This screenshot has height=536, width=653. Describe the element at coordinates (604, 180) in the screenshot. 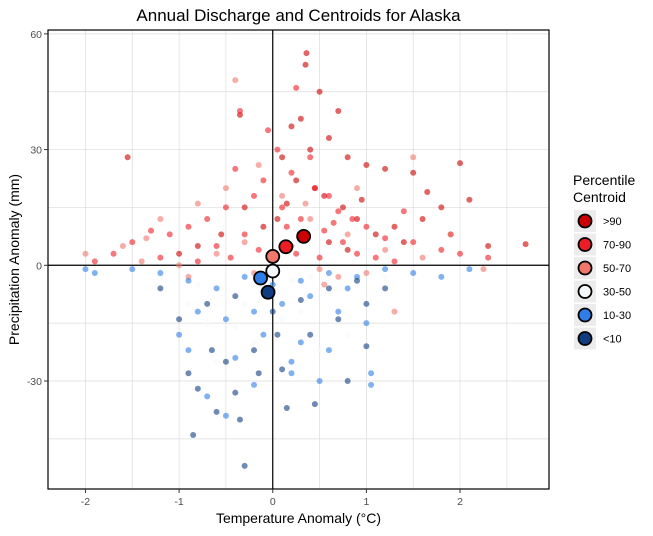

I see `legend-title-line1: Percentile` at that location.